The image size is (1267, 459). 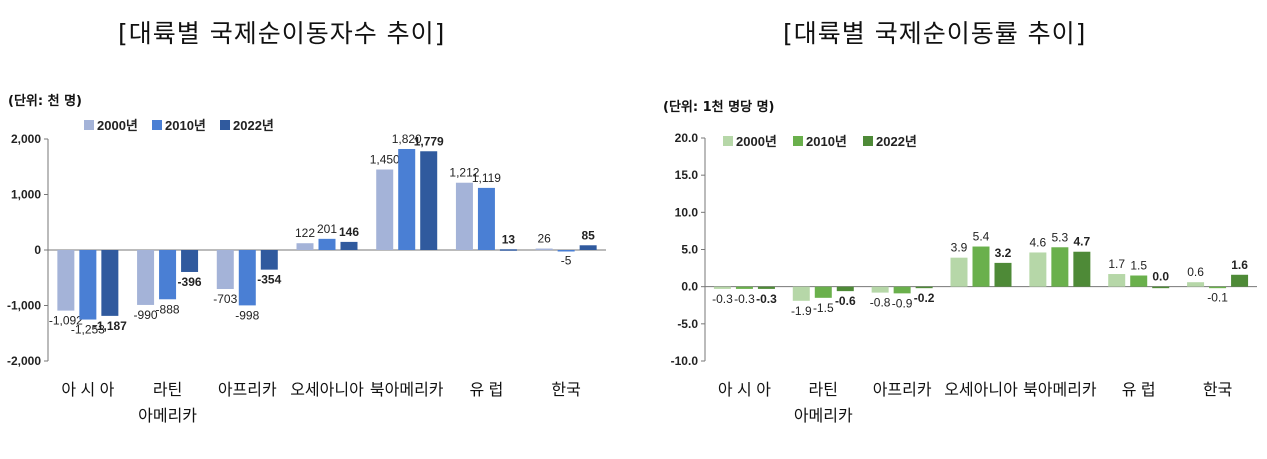 What do you see at coordinates (327, 229) in the screenshot?
I see `data-label: 201` at bounding box center [327, 229].